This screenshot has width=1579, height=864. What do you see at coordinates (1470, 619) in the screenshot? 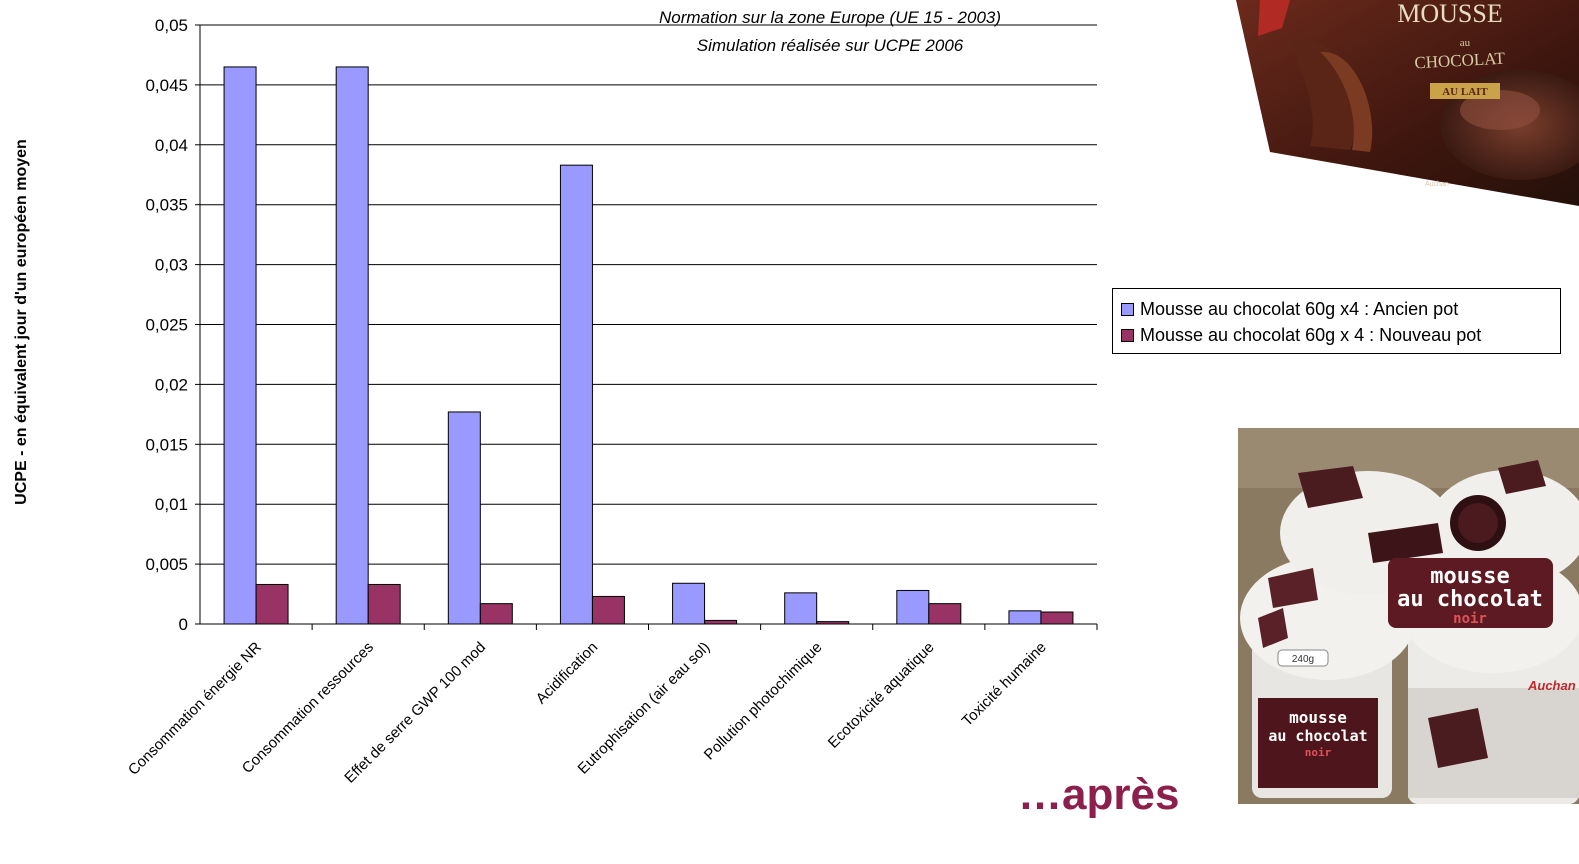
I see `lid-text-noir: noir` at bounding box center [1470, 619].